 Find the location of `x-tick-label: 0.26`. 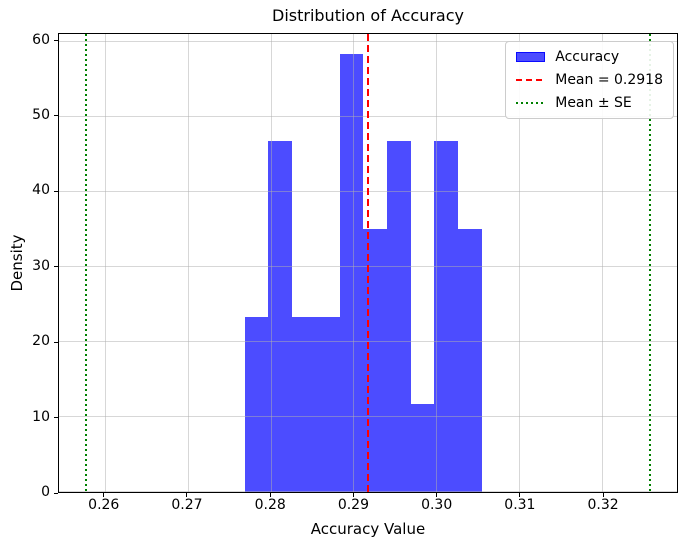

x-tick-label: 0.26 is located at coordinates (104, 505).